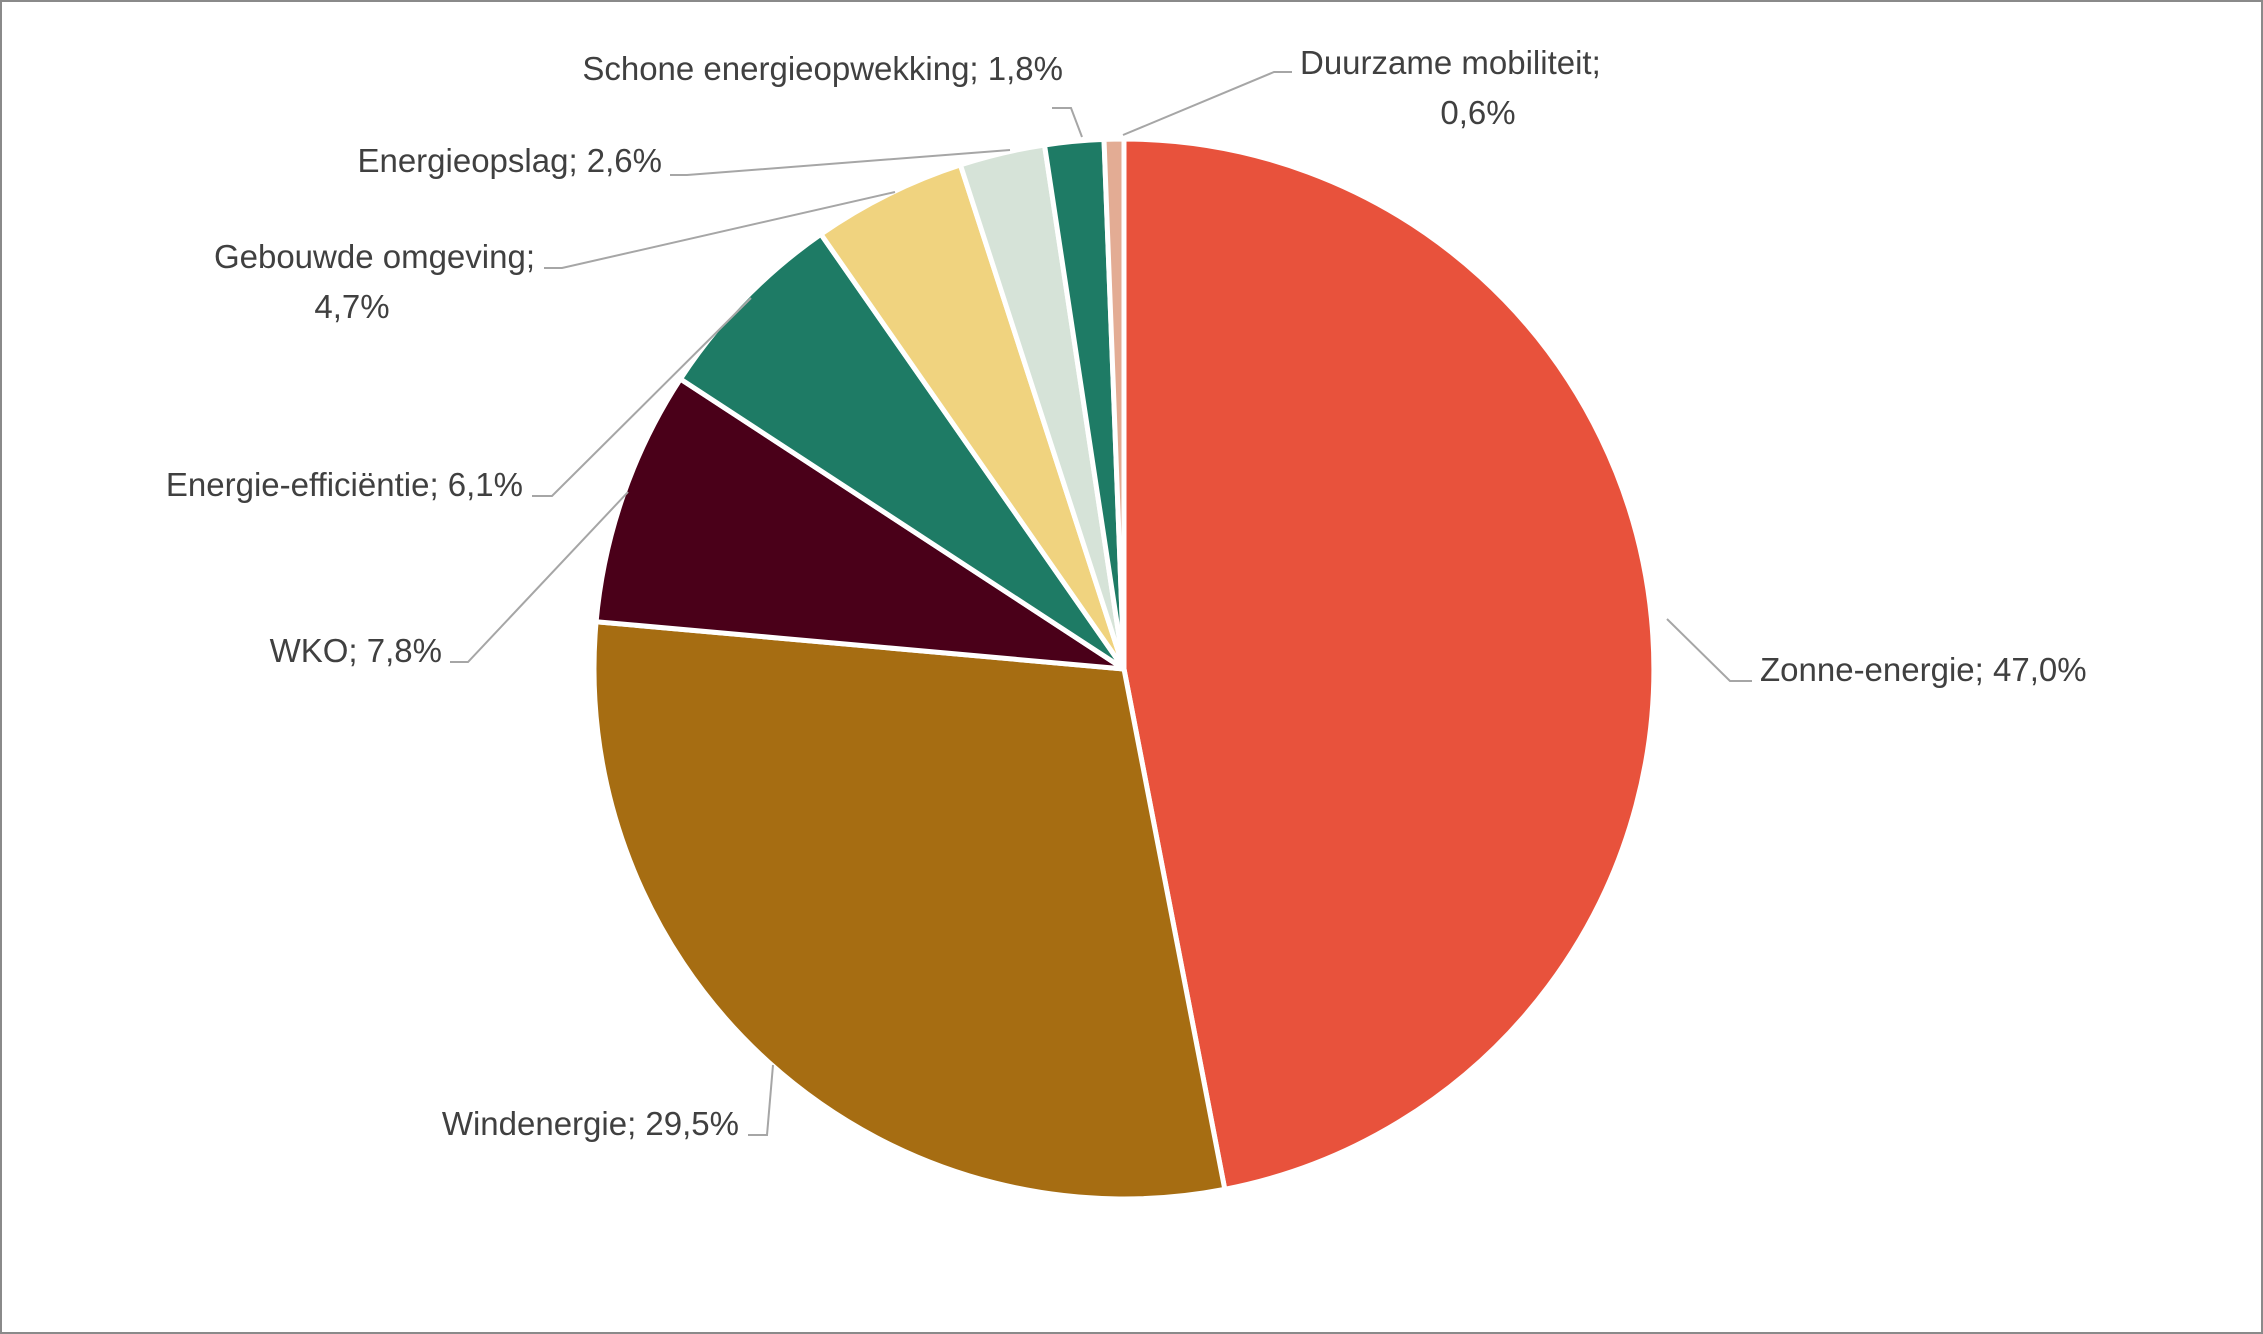  I want to click on leader-line-windenergie, so click(761, 1100).